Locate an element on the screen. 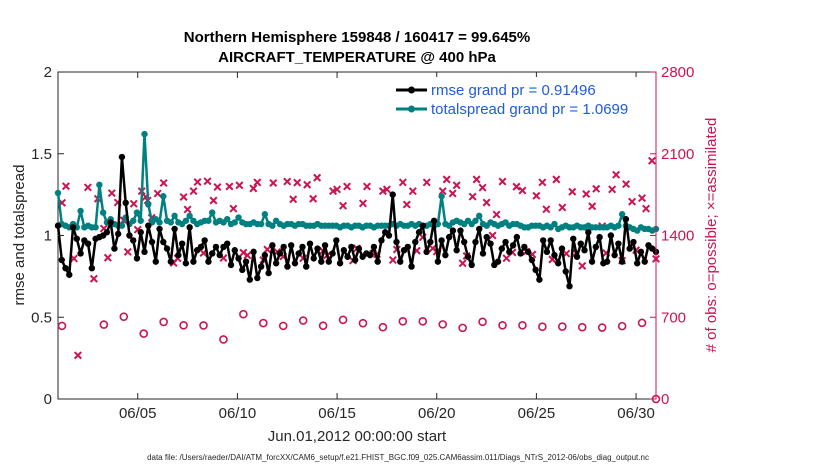 The height and width of the screenshot is (470, 830). y-tick-label: 1 is located at coordinates (48, 236).